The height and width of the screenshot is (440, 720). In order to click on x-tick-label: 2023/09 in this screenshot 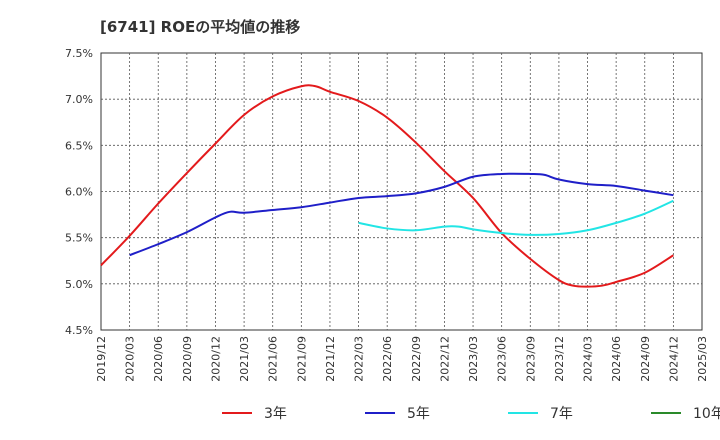, I will do `click(530, 359)`.